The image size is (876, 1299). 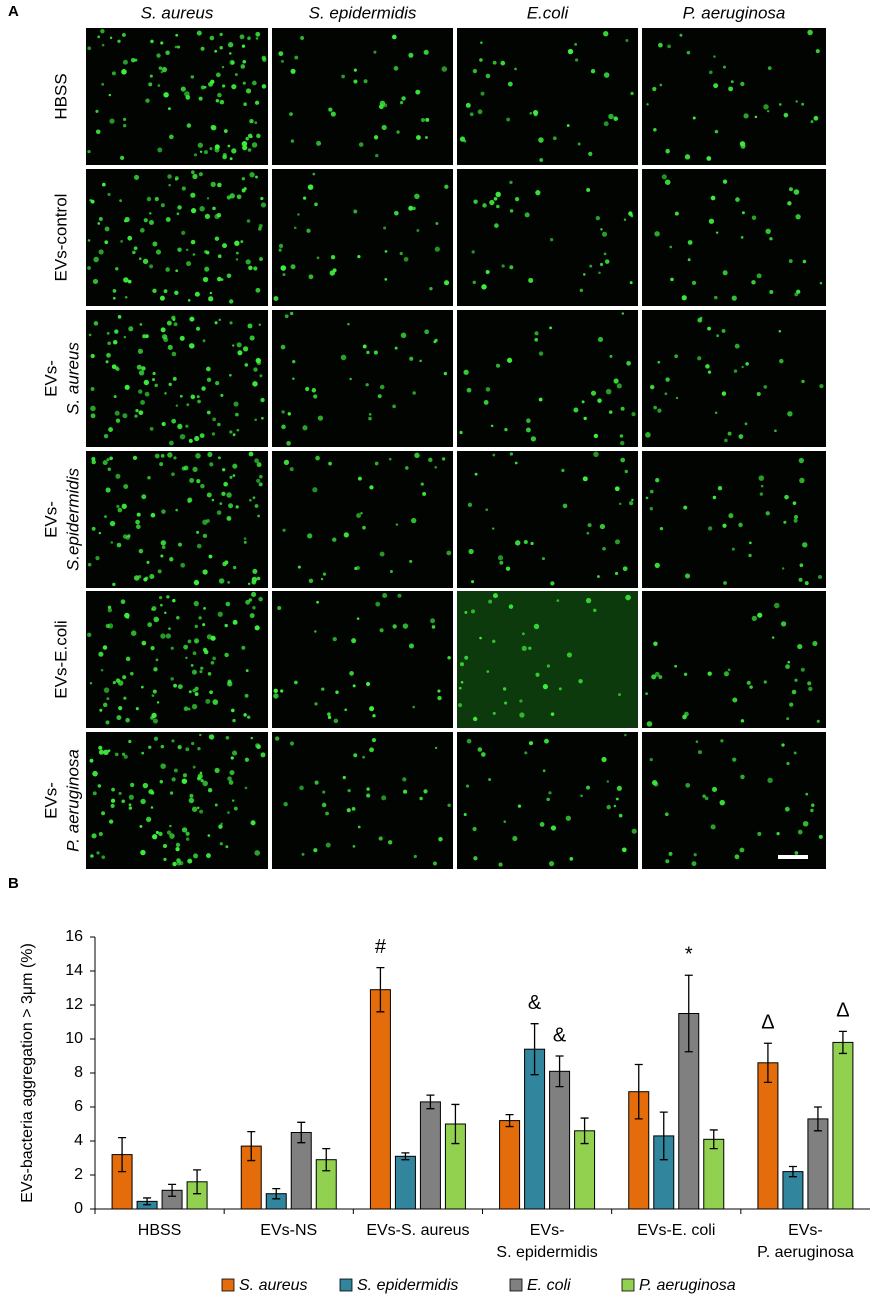 What do you see at coordinates (78, 1072) in the screenshot?
I see `y-tick-label: 8` at bounding box center [78, 1072].